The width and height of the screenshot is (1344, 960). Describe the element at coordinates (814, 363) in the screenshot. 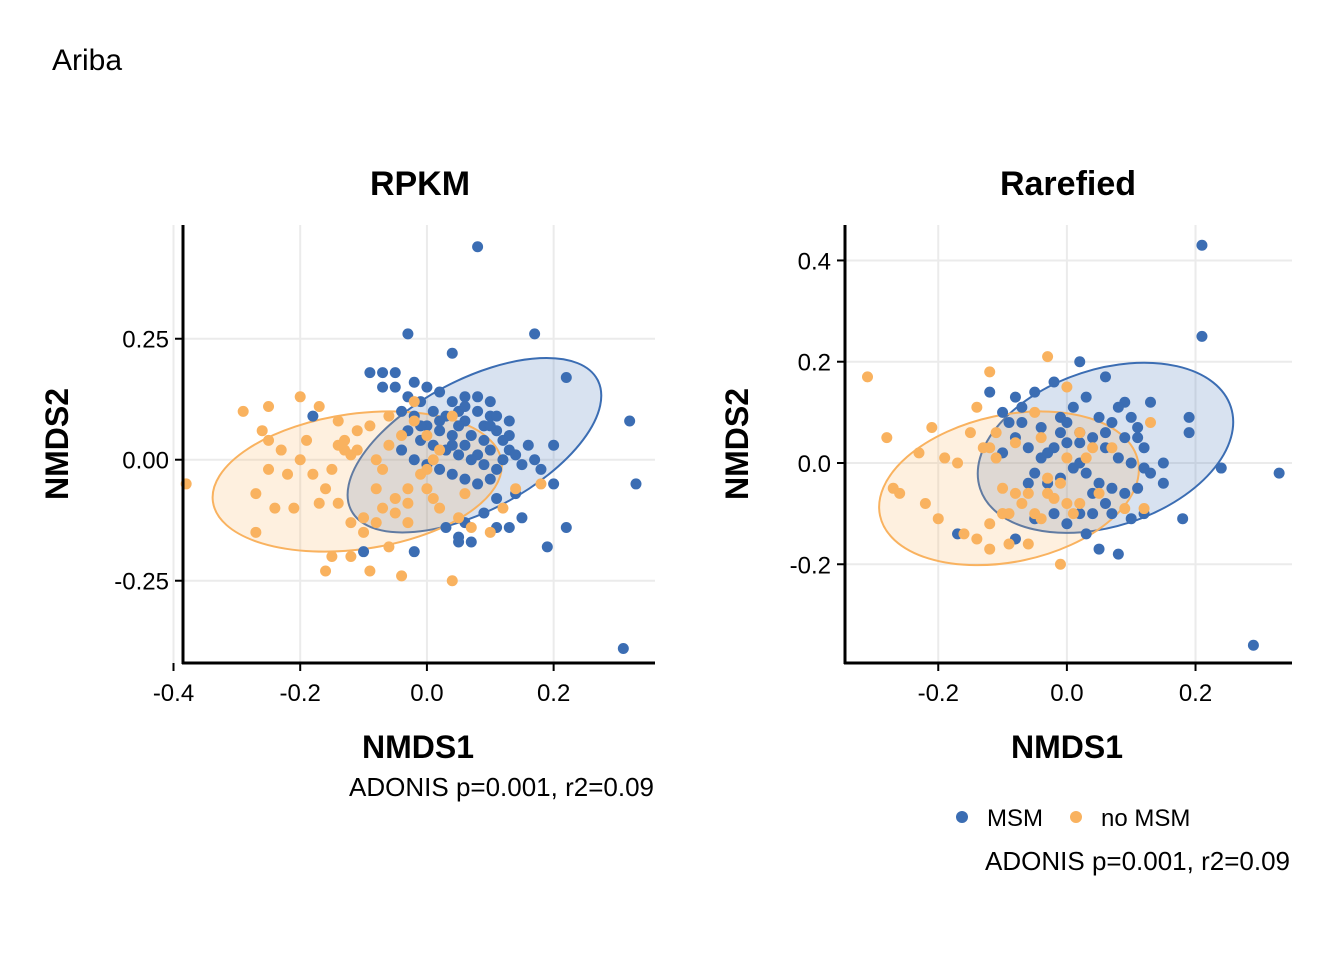

I see `y-tick-label: 0.2` at that location.